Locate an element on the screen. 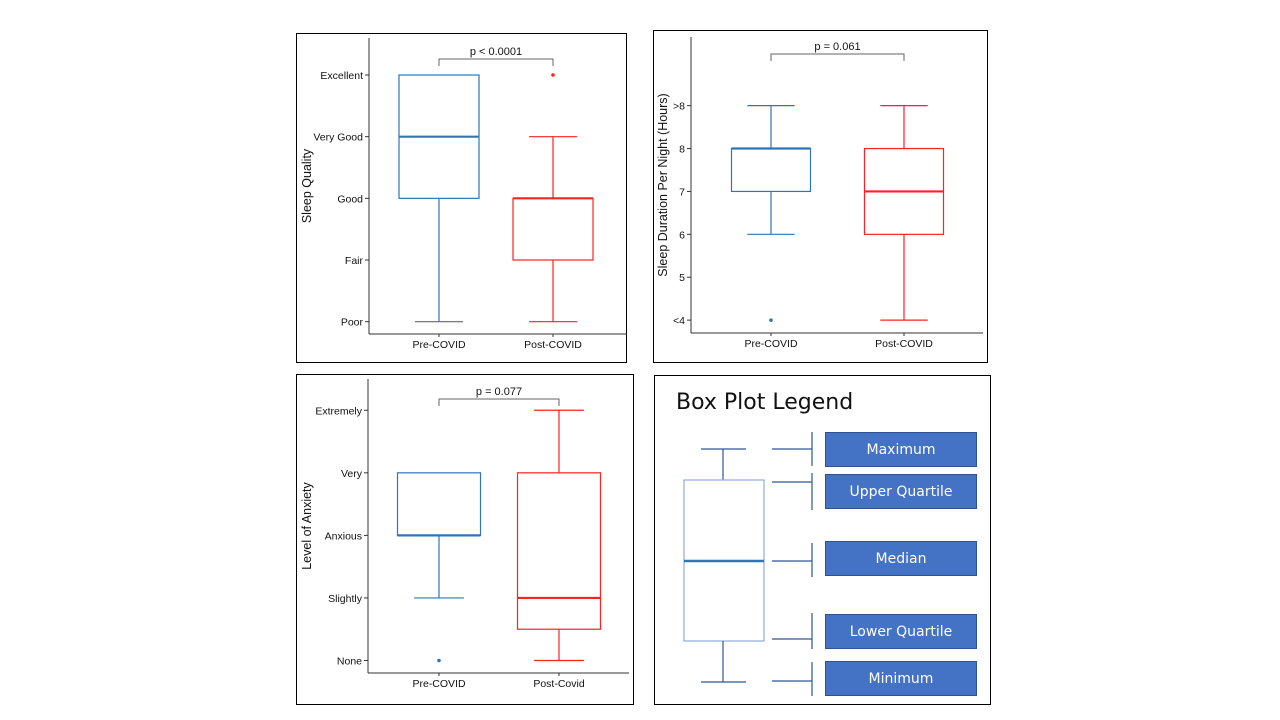  legend-title: Box Plot Legend is located at coordinates (765, 402).